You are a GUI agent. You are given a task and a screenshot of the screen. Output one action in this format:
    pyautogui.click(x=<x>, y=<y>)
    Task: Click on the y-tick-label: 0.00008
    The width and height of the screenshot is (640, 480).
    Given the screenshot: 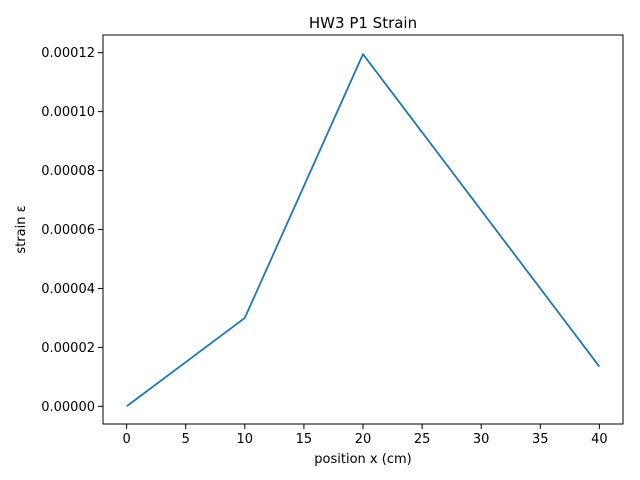 What is the action you would take?
    pyautogui.click(x=68, y=171)
    